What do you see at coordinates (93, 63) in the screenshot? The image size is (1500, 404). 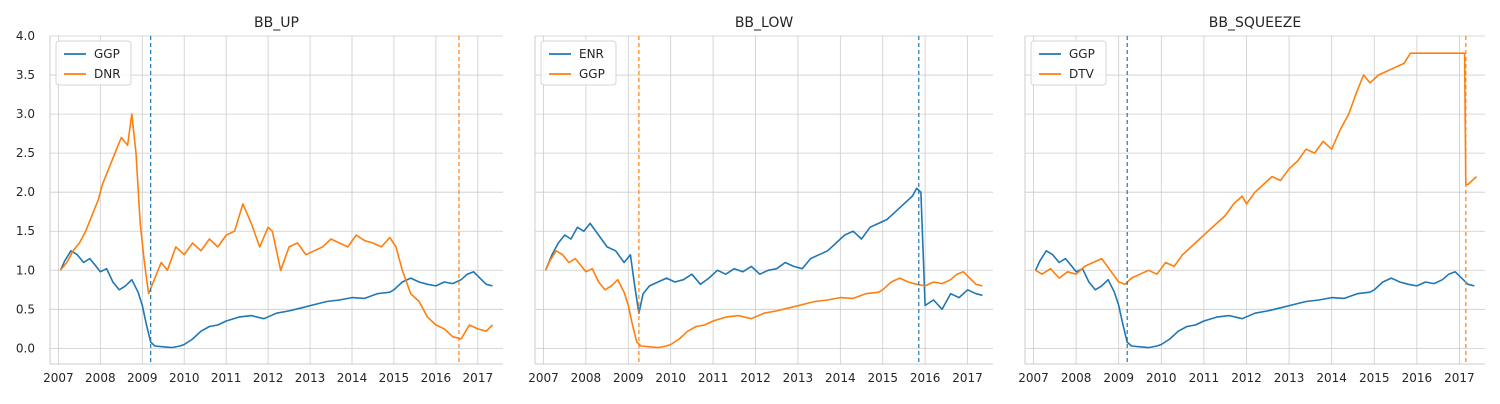 I see `legend: GGP DNR` at bounding box center [93, 63].